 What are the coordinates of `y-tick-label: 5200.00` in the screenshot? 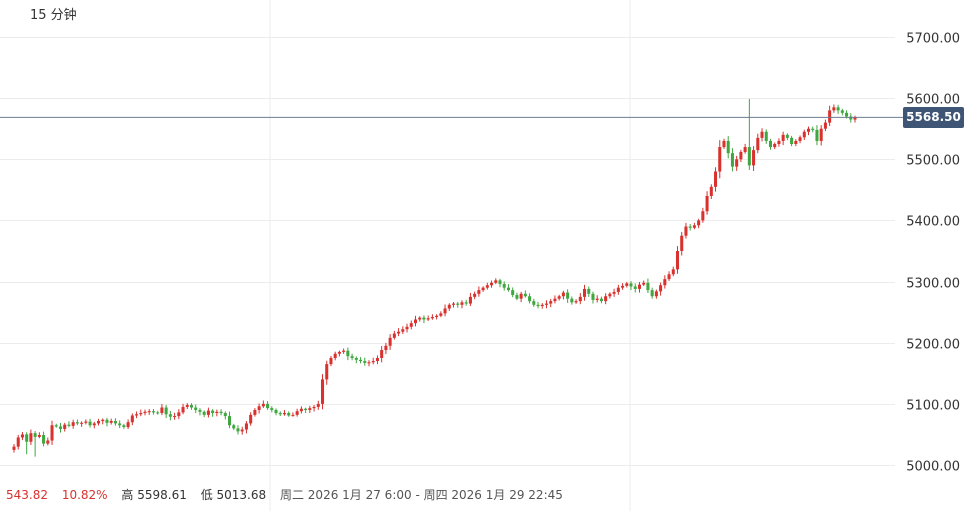 It's located at (933, 345).